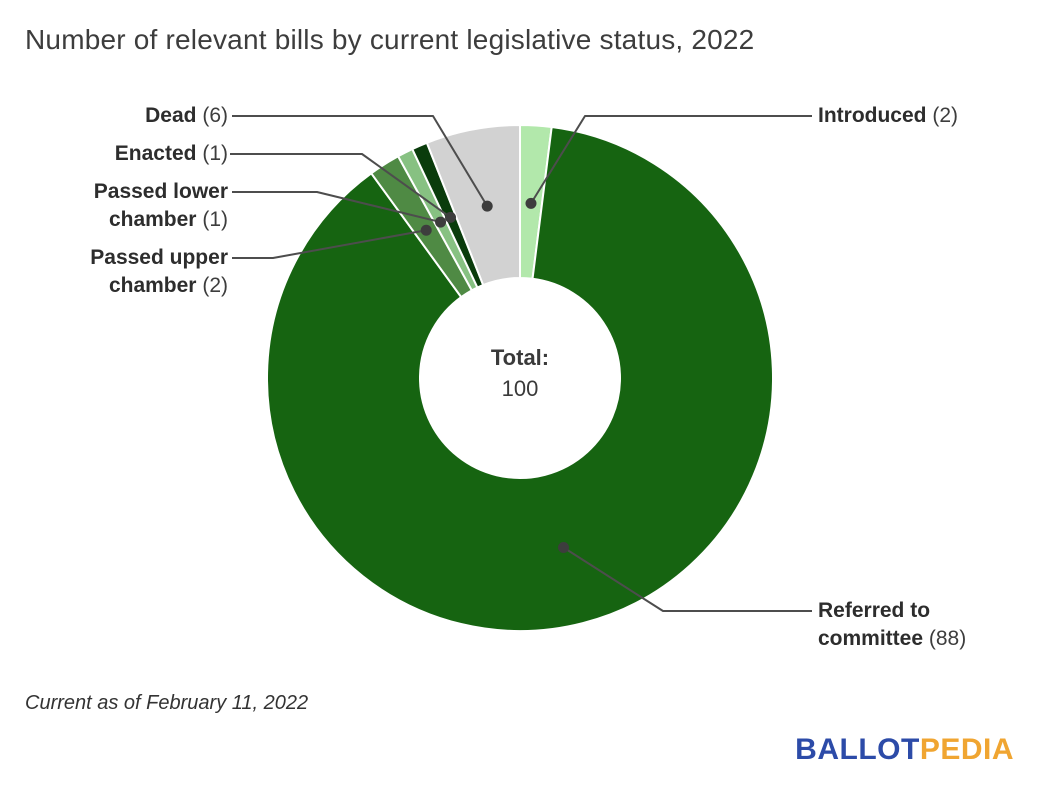  I want to click on callout-dead-label: Dead, so click(171, 115).